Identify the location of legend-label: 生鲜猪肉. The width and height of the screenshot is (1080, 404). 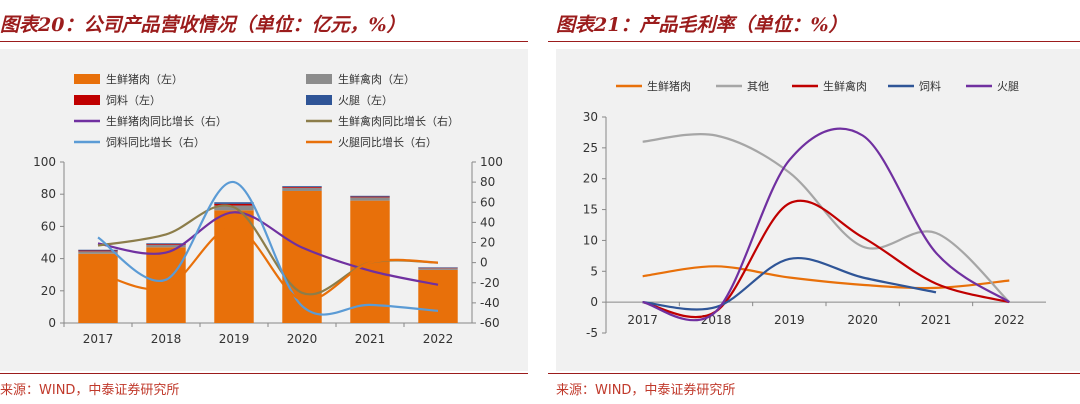
(669, 86).